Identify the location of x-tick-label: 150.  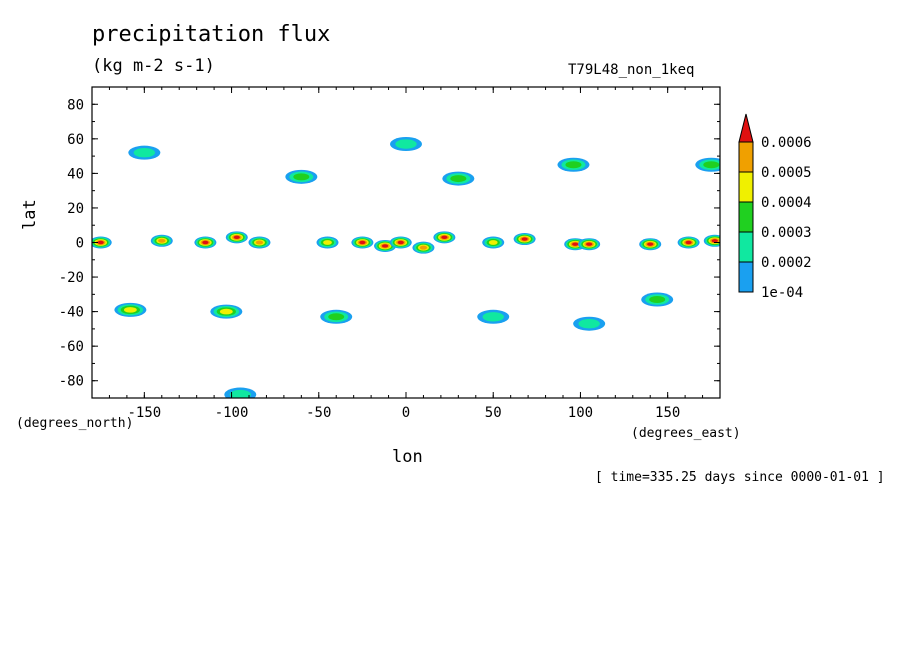
(667, 413).